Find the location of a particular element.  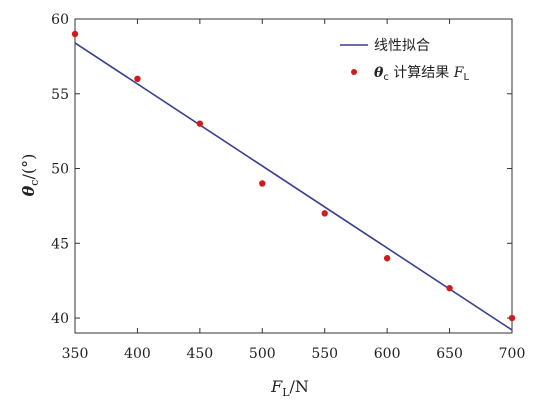

x-axis-title: FL/N is located at coordinates (289, 388).